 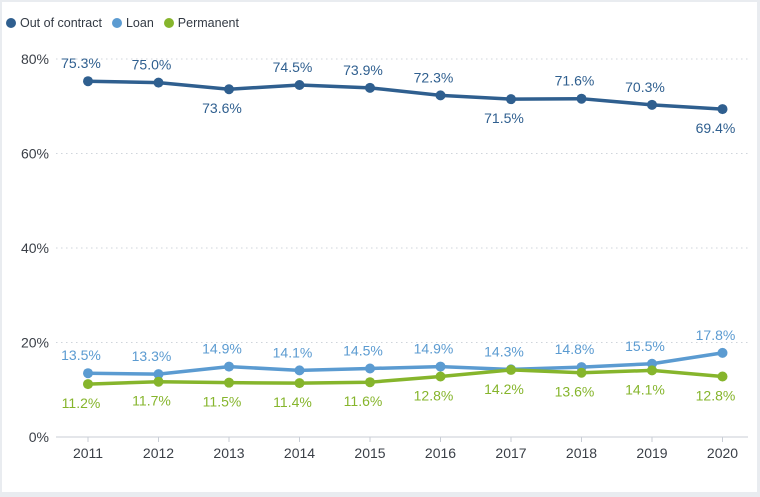 What do you see at coordinates (511, 99) in the screenshot?
I see `data-point-out-of-contract-2017` at bounding box center [511, 99].